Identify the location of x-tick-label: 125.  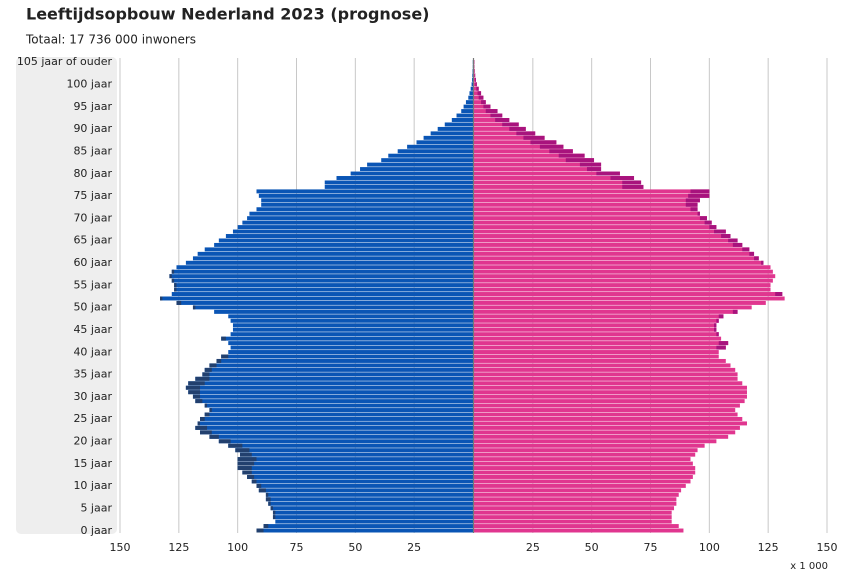
(178, 547).